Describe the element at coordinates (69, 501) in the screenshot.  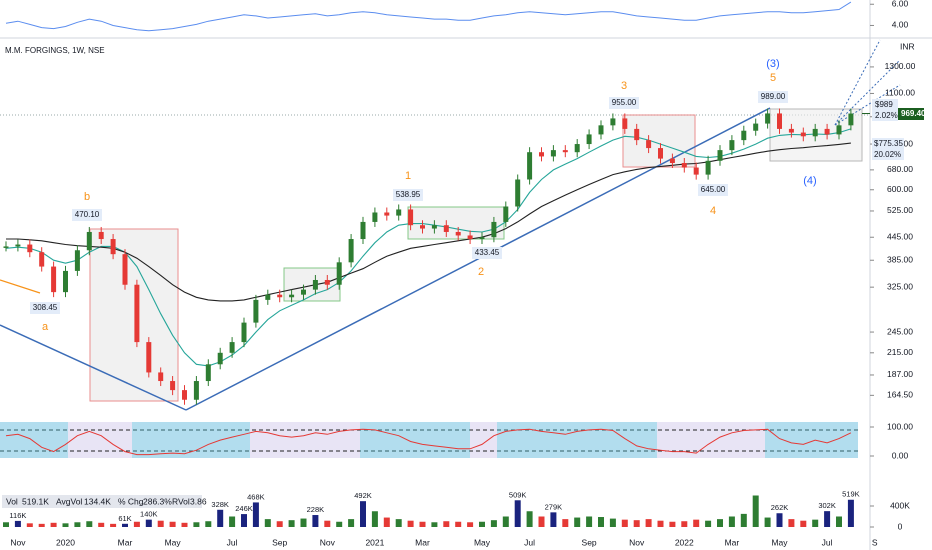
I see `info-key: AvgVol` at that location.